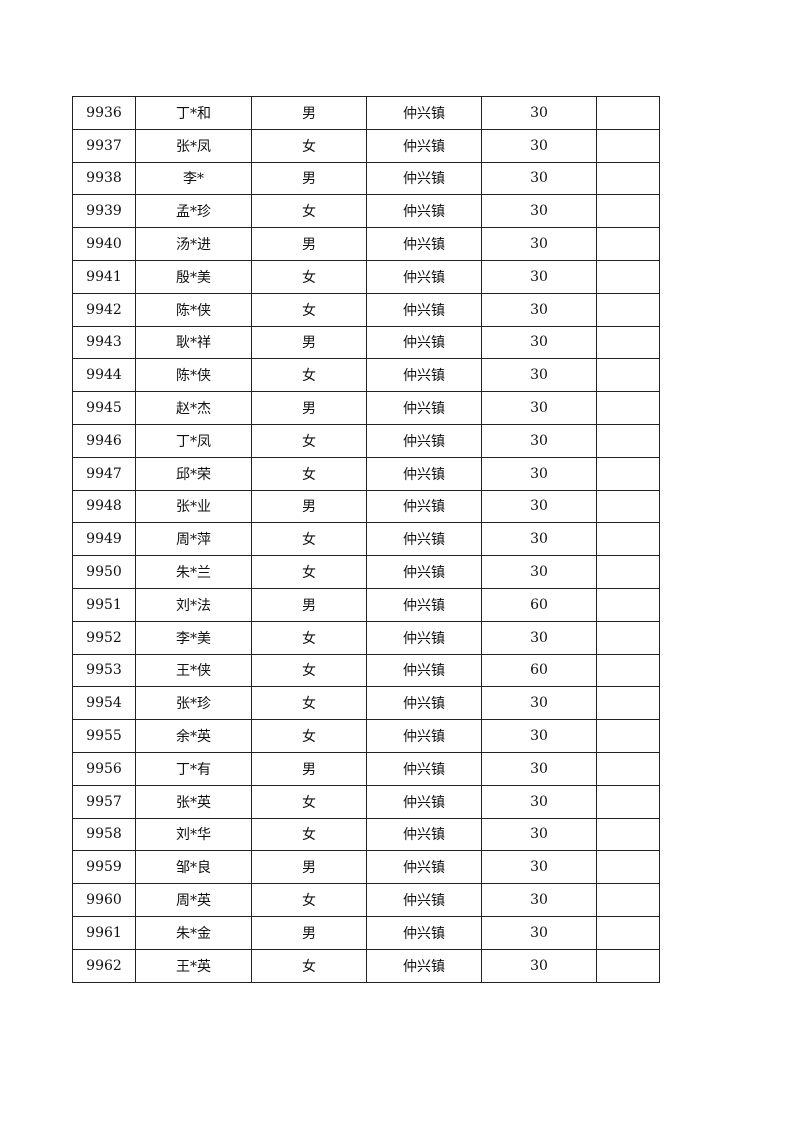 Image resolution: width=793 pixels, height=1122 pixels. What do you see at coordinates (104, 768) in the screenshot?
I see `id-cell: 9956` at bounding box center [104, 768].